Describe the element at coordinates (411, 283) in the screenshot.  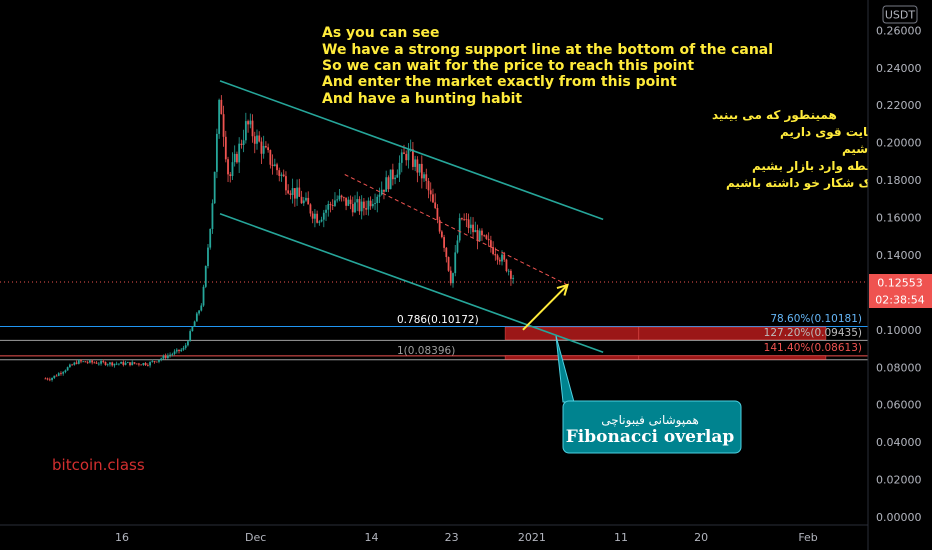
I see `channel-bottom-line` at that location.